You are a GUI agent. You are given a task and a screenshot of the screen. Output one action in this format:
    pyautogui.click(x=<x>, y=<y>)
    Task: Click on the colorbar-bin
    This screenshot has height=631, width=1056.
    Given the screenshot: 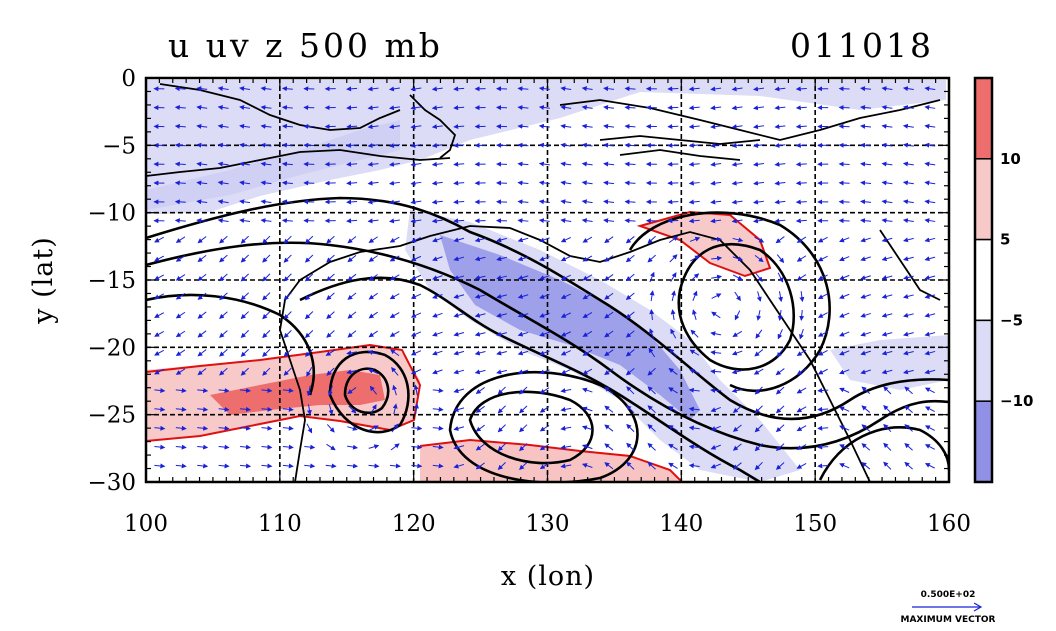 What is the action you would take?
    pyautogui.click(x=983, y=118)
    